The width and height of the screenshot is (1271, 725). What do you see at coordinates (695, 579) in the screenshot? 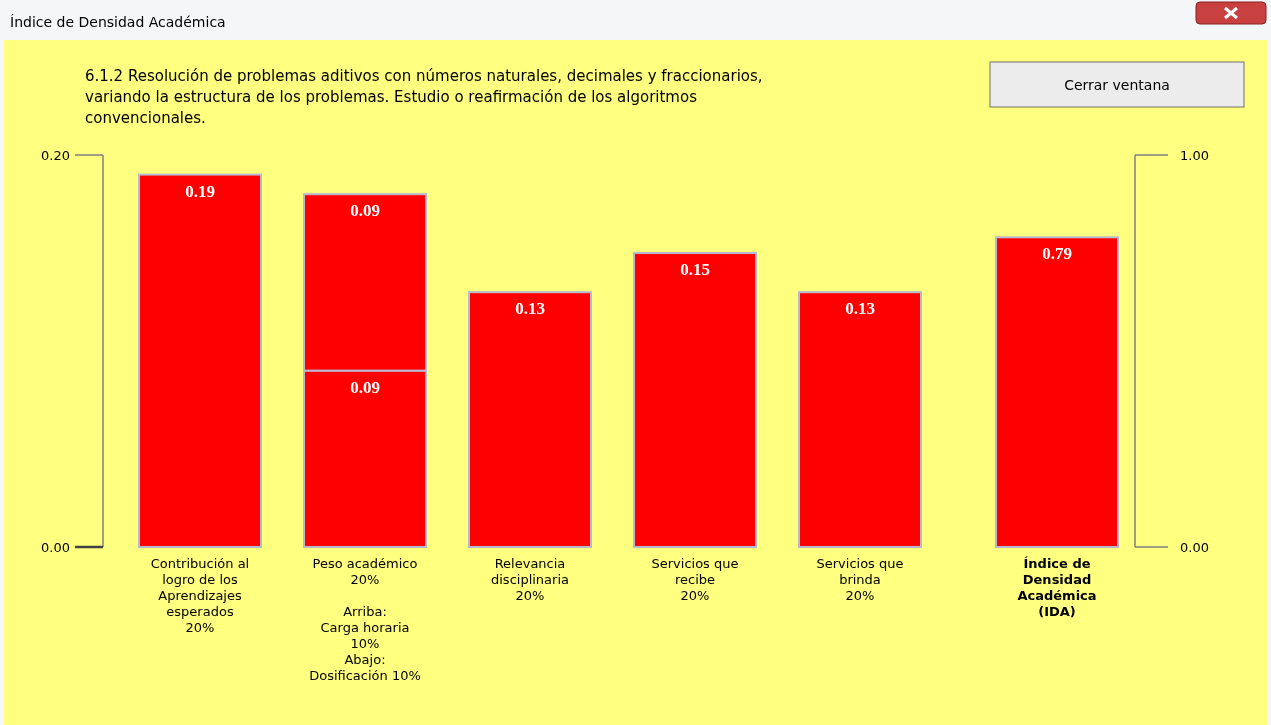
I see `x-tick-label: Servicios que recibe 20%` at bounding box center [695, 579].